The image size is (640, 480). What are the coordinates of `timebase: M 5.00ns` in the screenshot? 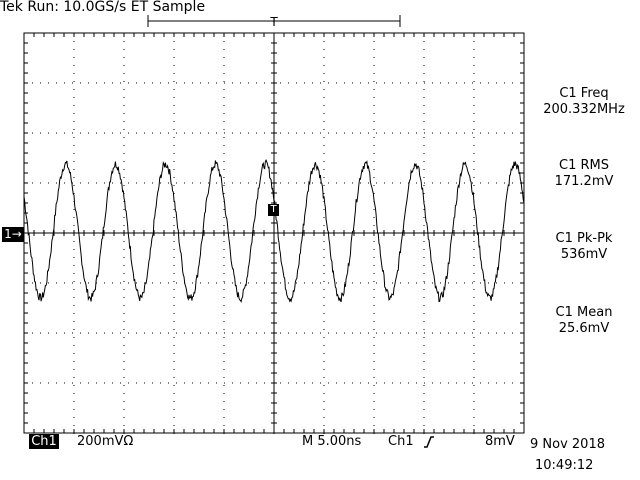 It's located at (332, 441).